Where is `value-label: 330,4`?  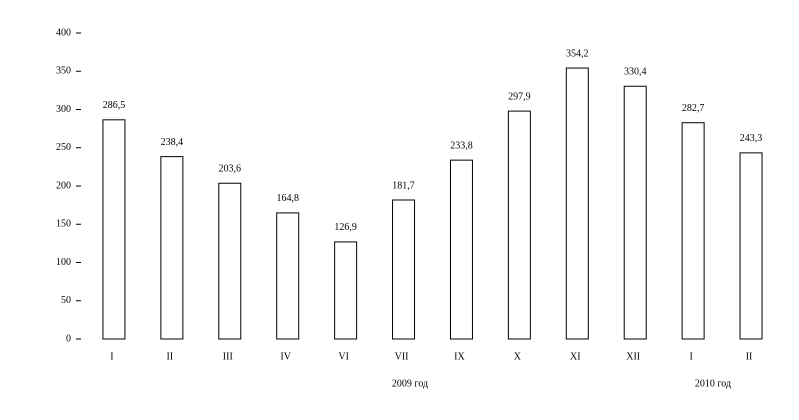 value-label: 330,4 is located at coordinates (635, 72).